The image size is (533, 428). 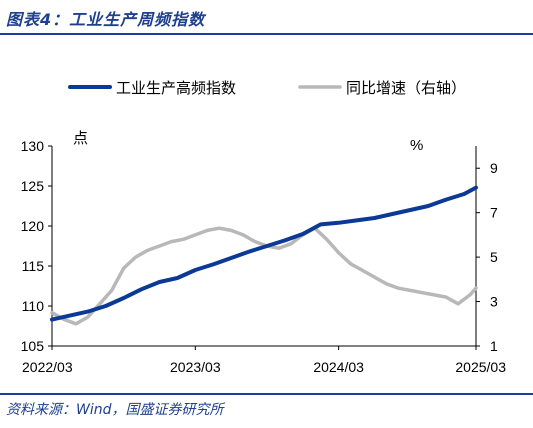 What do you see at coordinates (494, 302) in the screenshot?
I see `right-tick-label: 3` at bounding box center [494, 302].